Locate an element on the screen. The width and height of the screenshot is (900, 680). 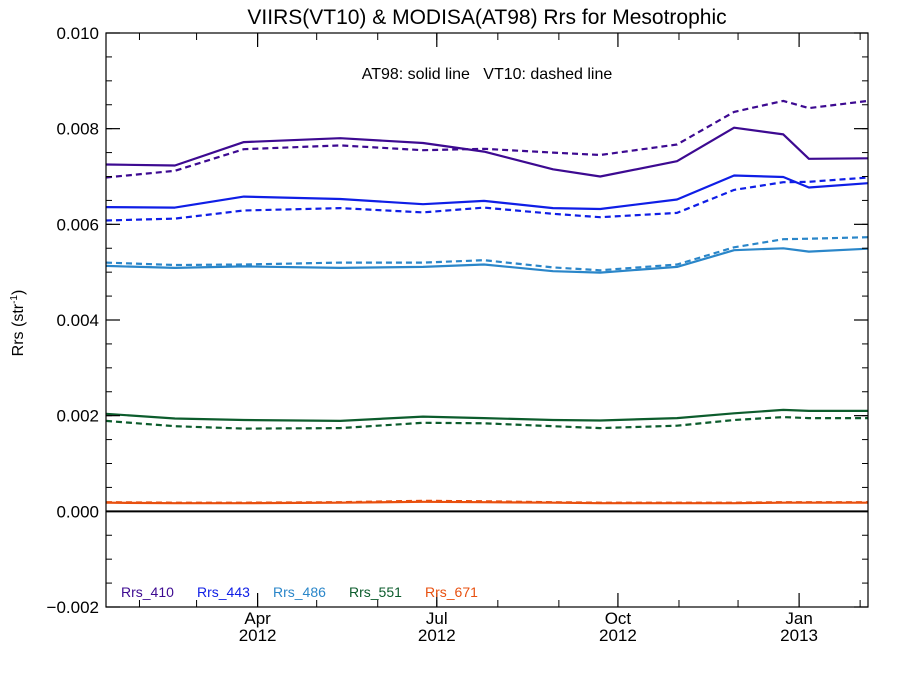
y-axis-label: Rrs (str-1) is located at coordinates (18, 323).